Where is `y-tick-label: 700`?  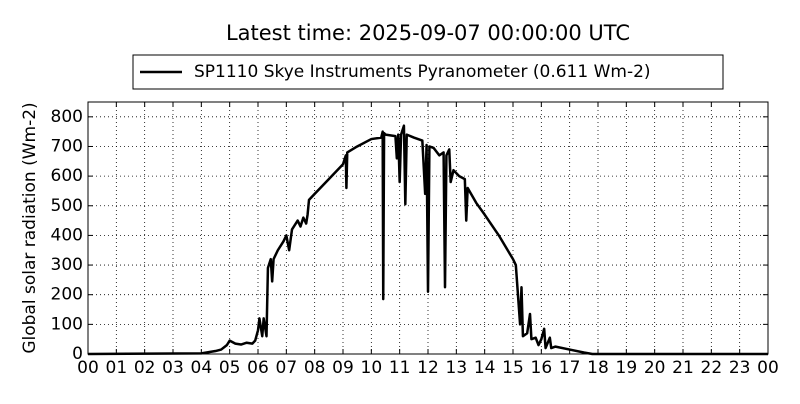 y-tick-label: 700 is located at coordinates (67, 146).